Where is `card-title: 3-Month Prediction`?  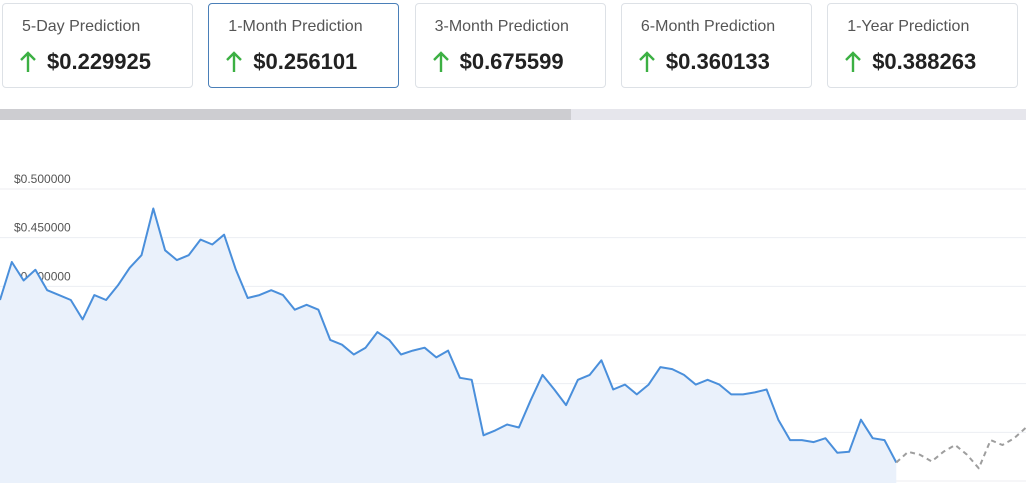
card-title: 3-Month Prediction is located at coordinates (501, 26).